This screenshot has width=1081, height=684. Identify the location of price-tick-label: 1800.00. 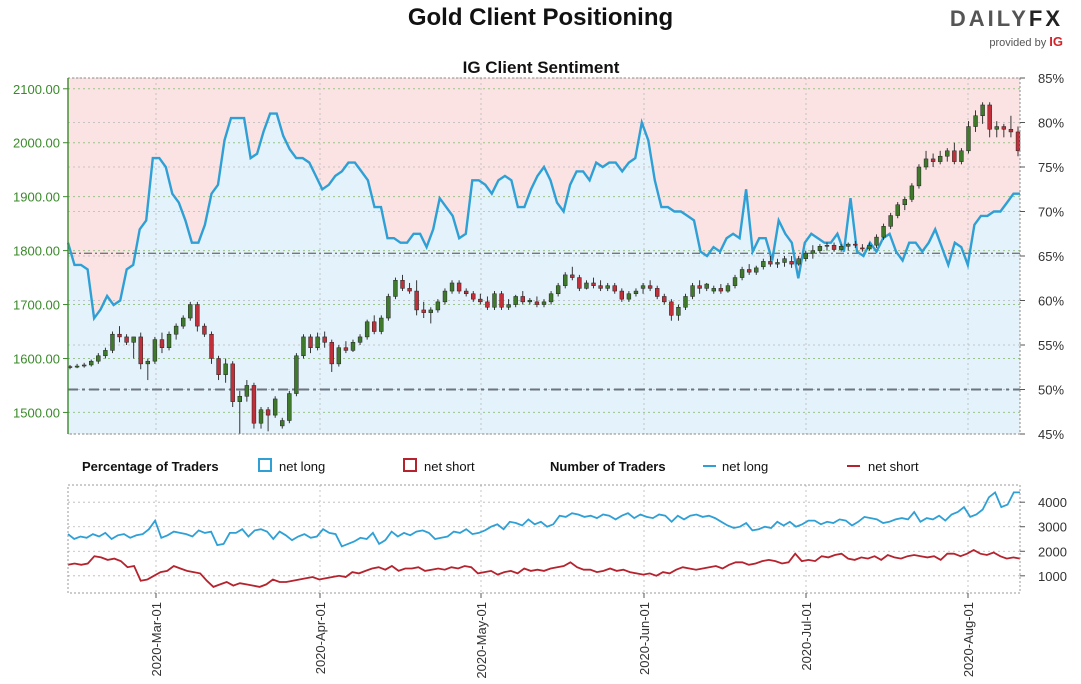
(36, 251).